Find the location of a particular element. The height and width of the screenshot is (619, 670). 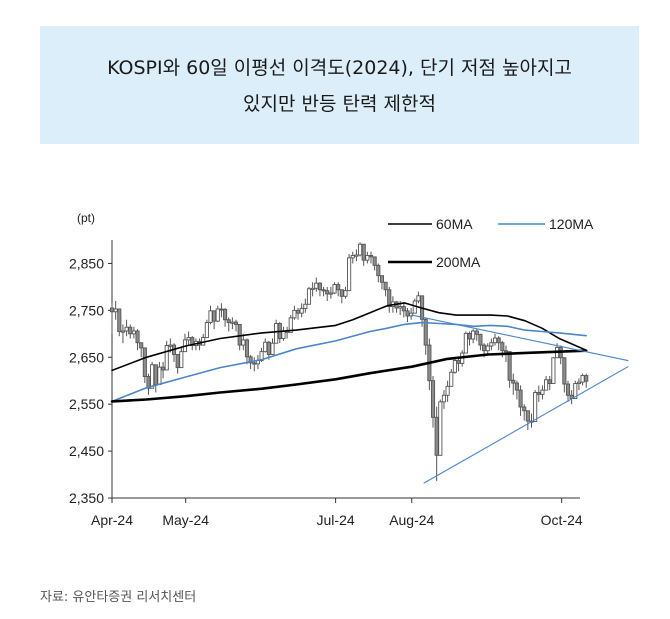

x-tick-label: May-24 is located at coordinates (185, 520).